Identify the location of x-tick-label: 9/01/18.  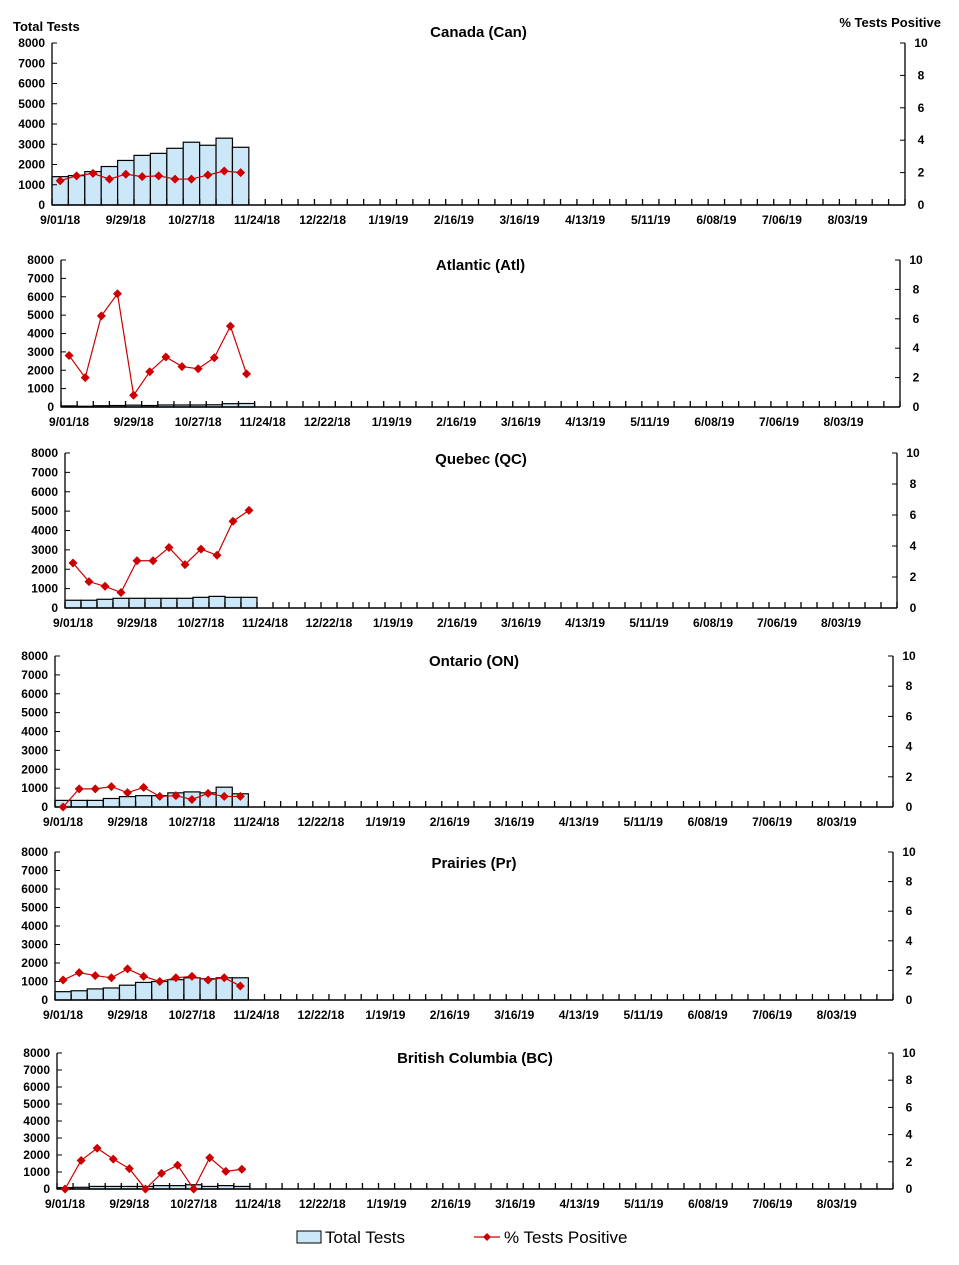
(73, 623).